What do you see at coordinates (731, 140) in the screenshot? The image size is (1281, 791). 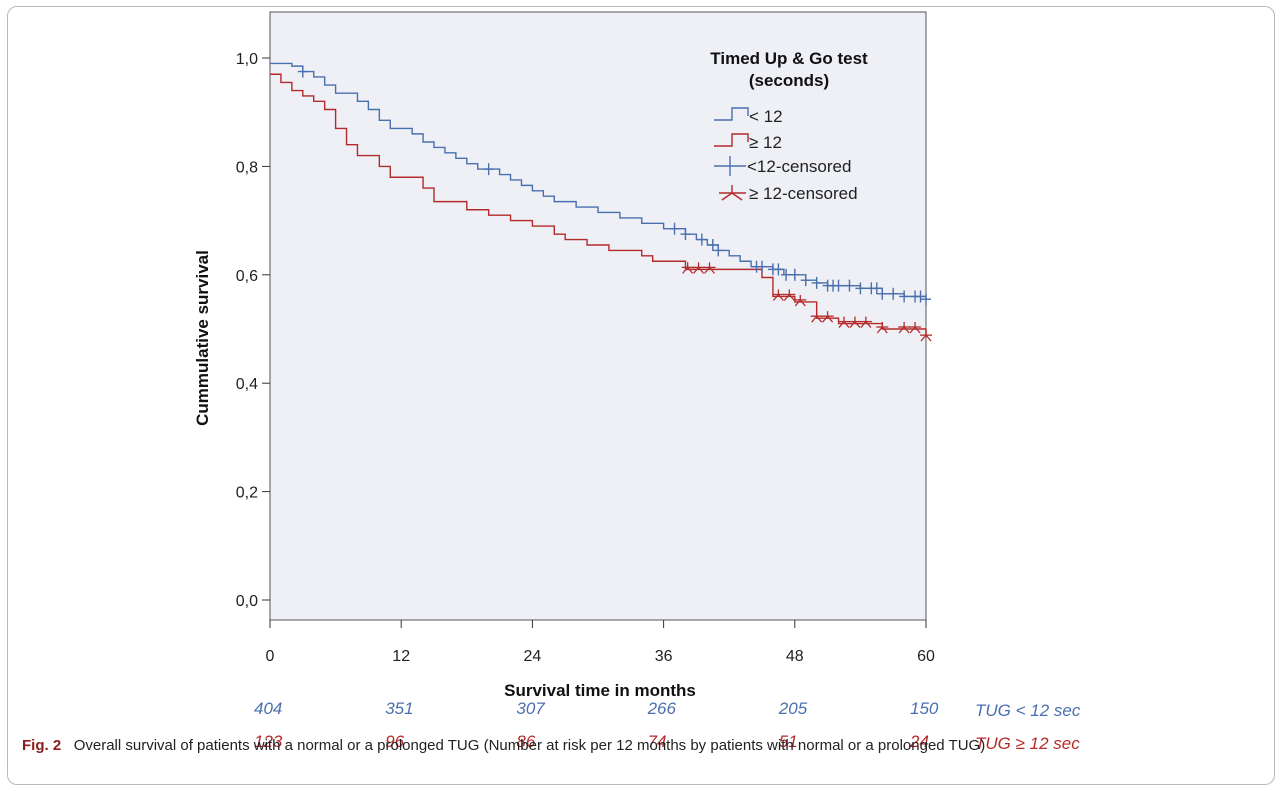 I see `legend-step-icon-red` at bounding box center [731, 140].